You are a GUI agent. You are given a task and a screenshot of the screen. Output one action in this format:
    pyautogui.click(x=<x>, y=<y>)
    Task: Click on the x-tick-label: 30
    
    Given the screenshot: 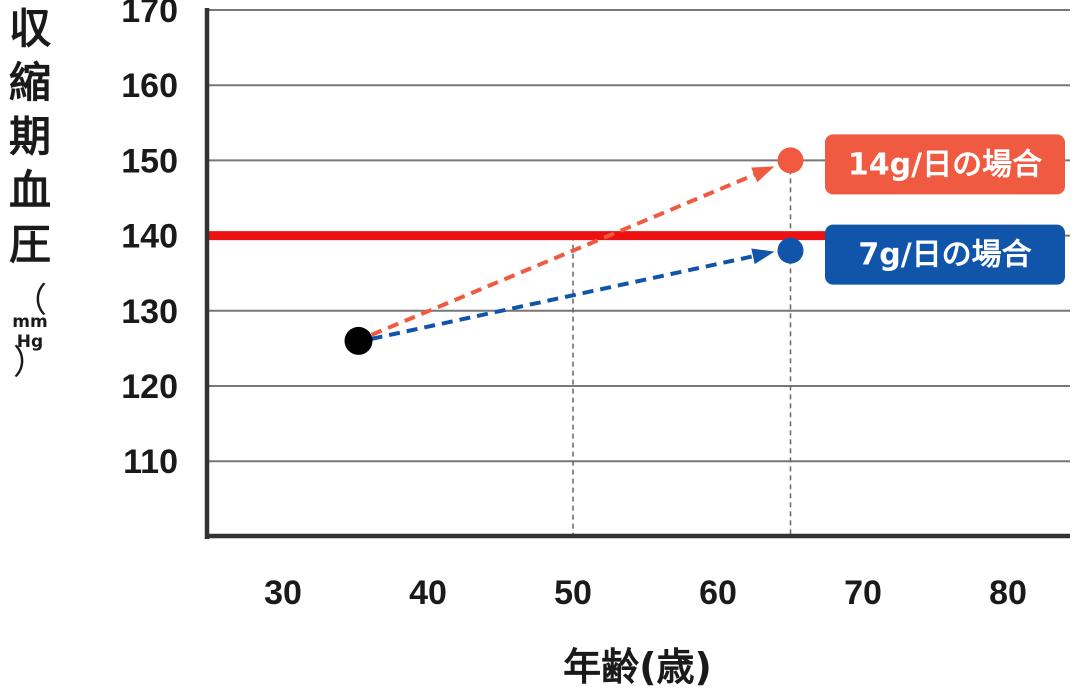 What is the action you would take?
    pyautogui.click(x=283, y=593)
    